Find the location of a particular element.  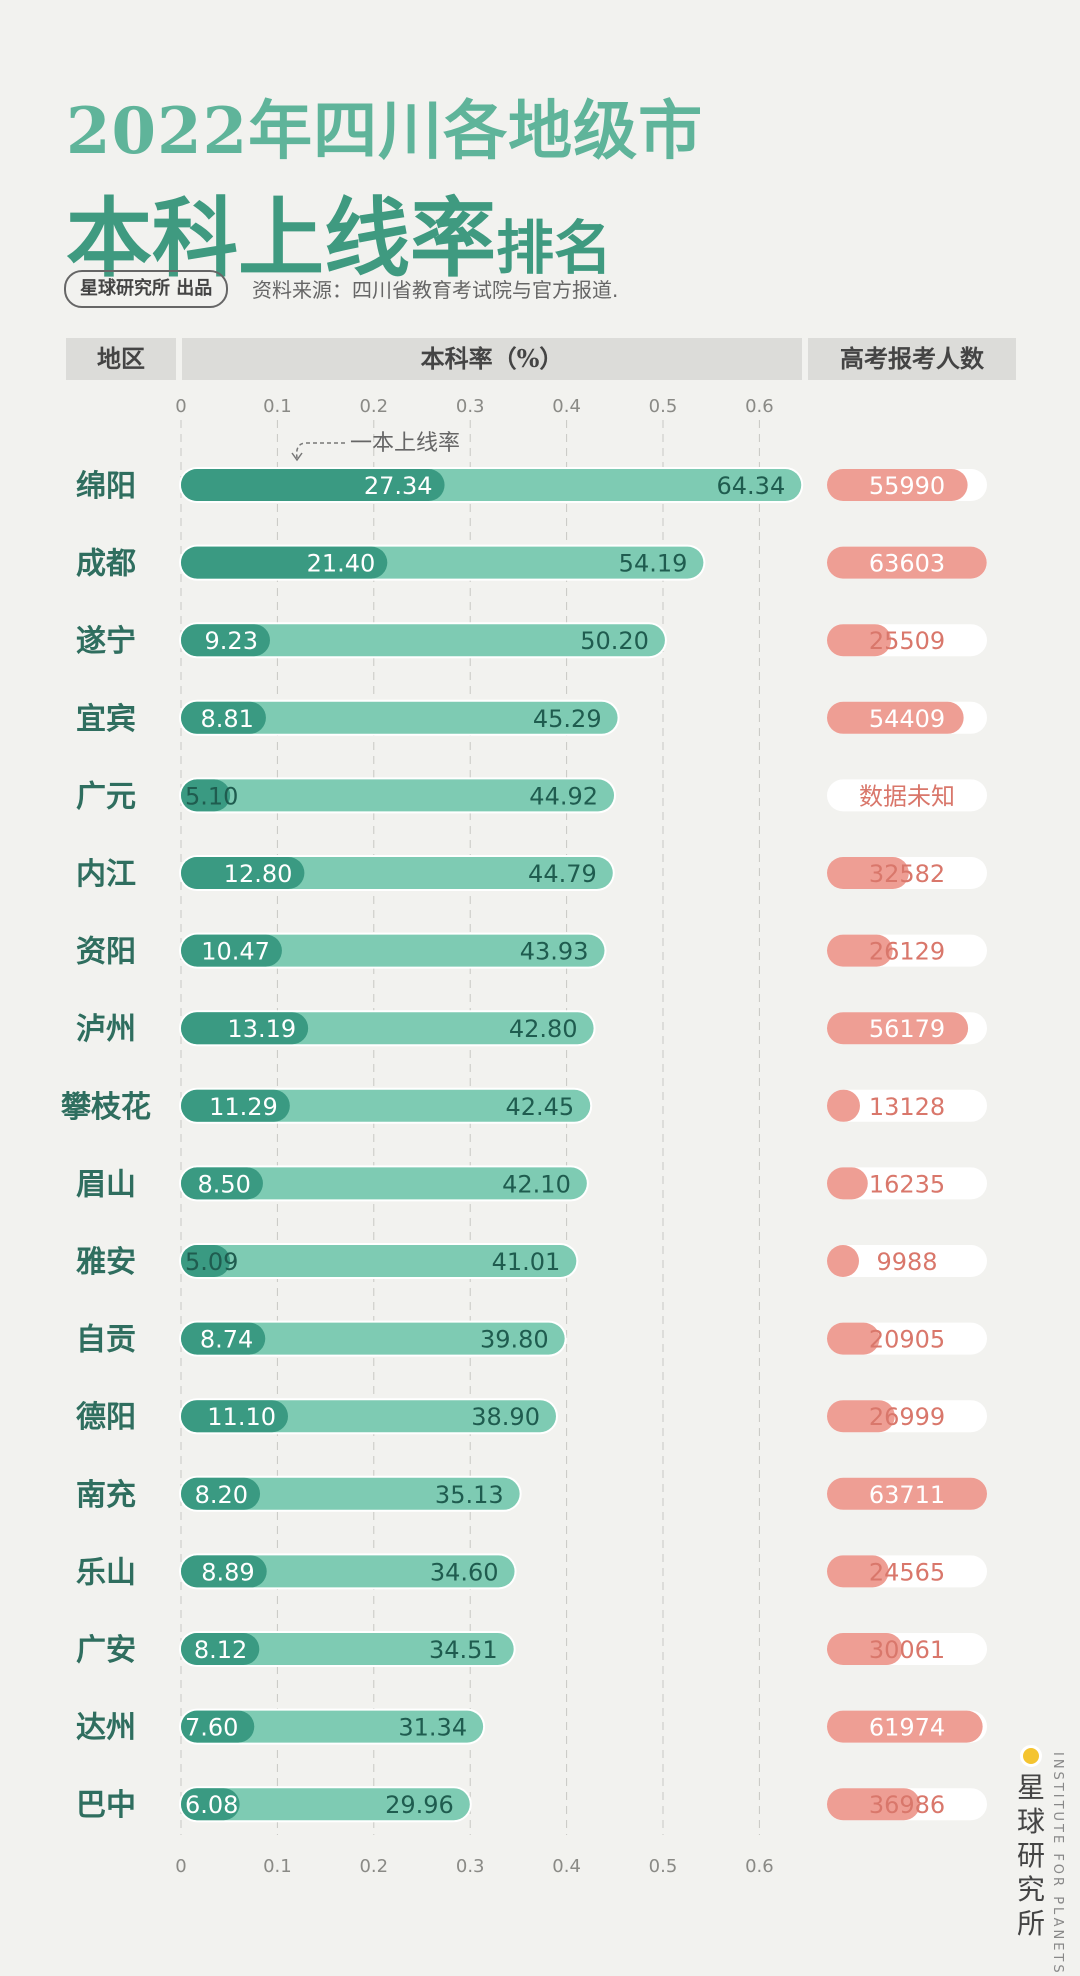

tick-label-bottom: 0.6 is located at coordinates (759, 1866).